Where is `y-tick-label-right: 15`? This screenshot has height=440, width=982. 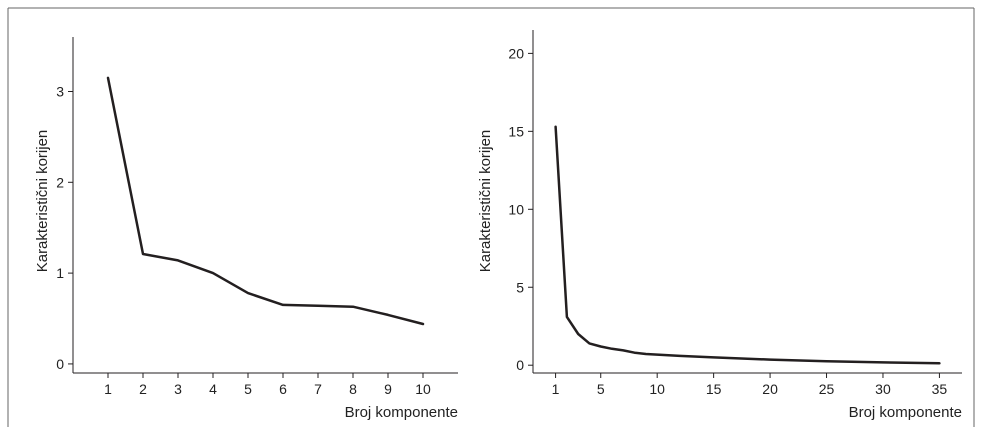
y-tick-label-right: 15 is located at coordinates (516, 131).